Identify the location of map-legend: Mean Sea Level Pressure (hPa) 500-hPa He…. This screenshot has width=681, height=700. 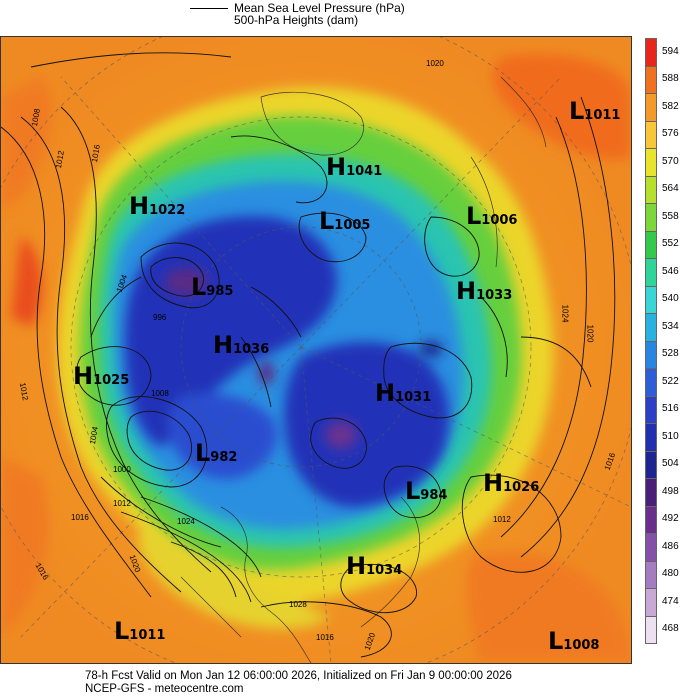
(350, 15).